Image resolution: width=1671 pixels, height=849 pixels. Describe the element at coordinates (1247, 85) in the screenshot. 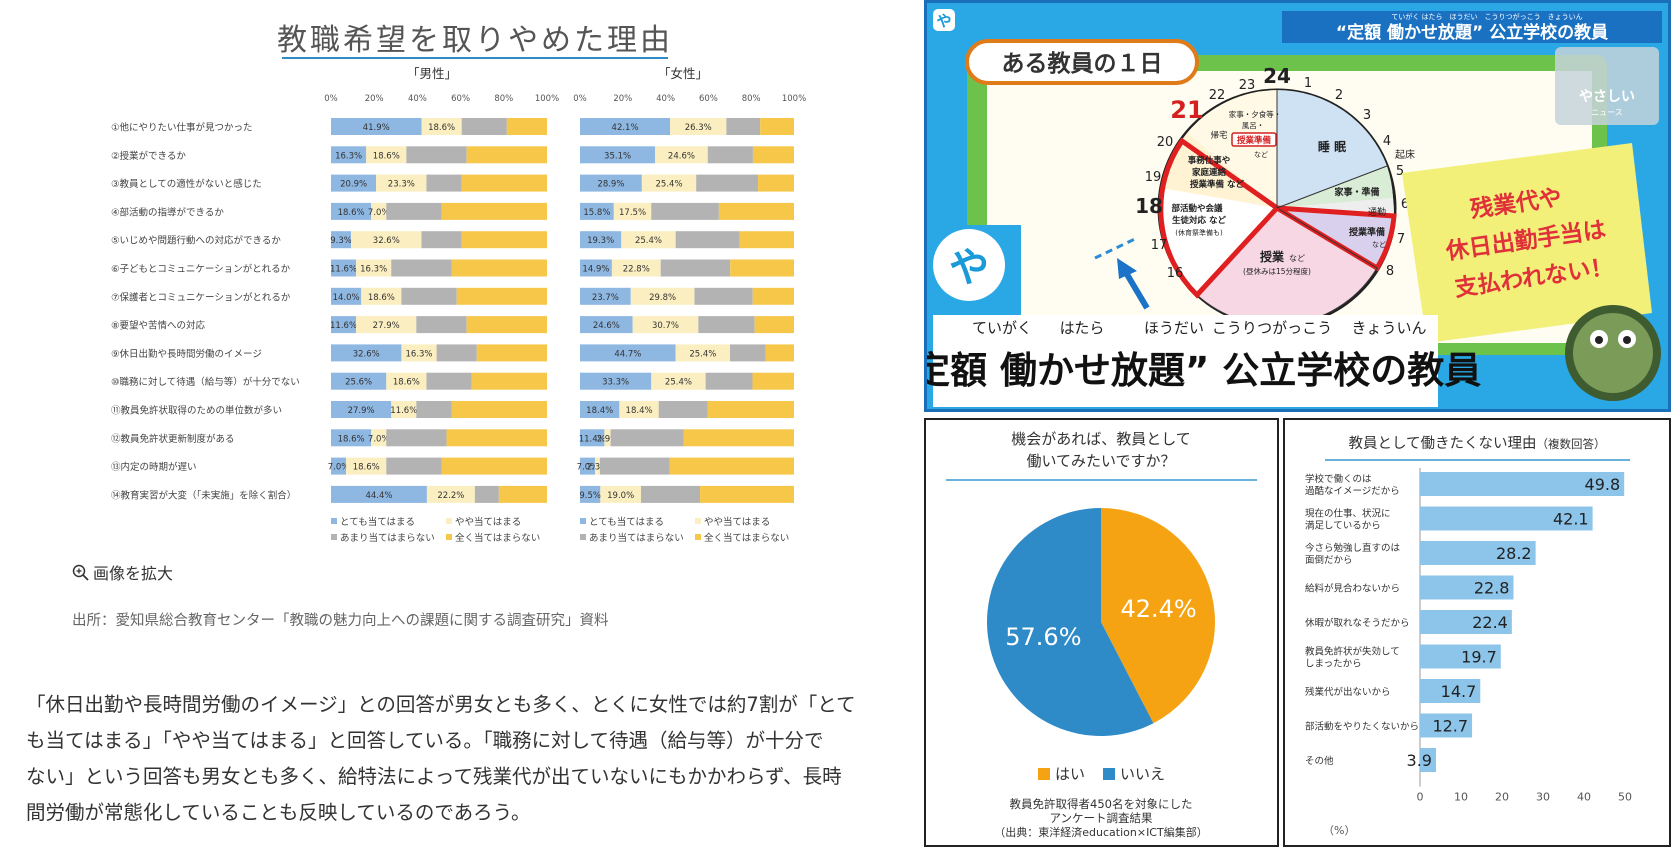

I see `clock-num-23: 23` at that location.